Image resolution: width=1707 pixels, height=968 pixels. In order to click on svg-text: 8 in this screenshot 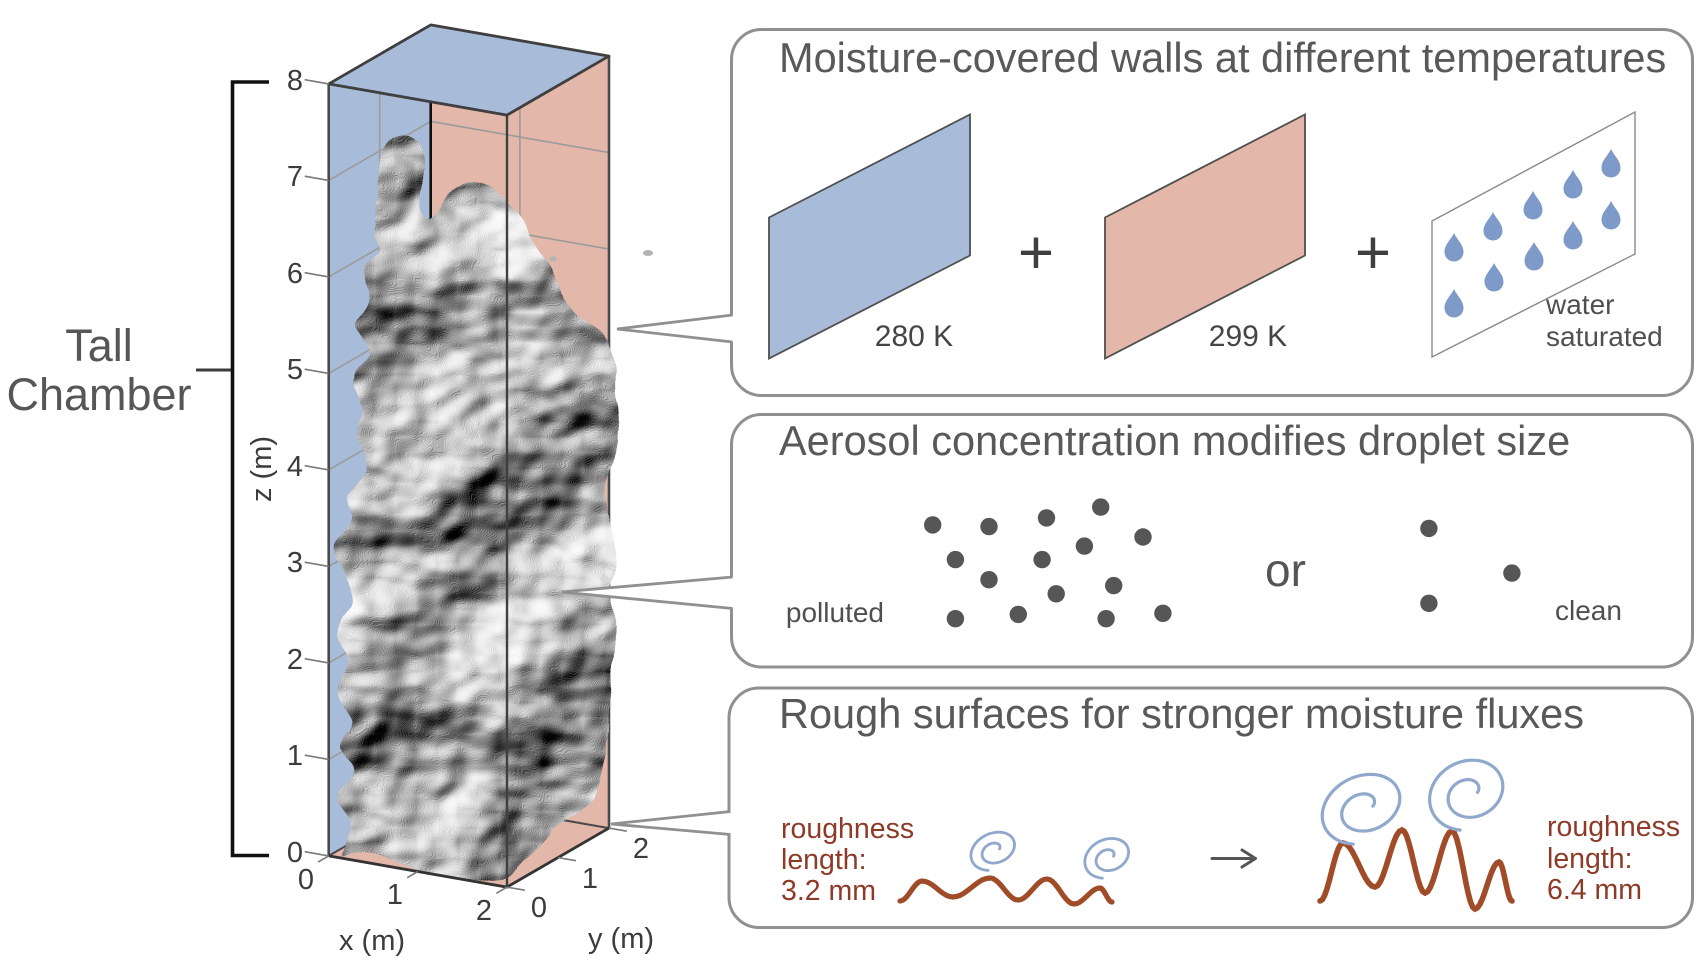, I will do `click(295, 81)`.